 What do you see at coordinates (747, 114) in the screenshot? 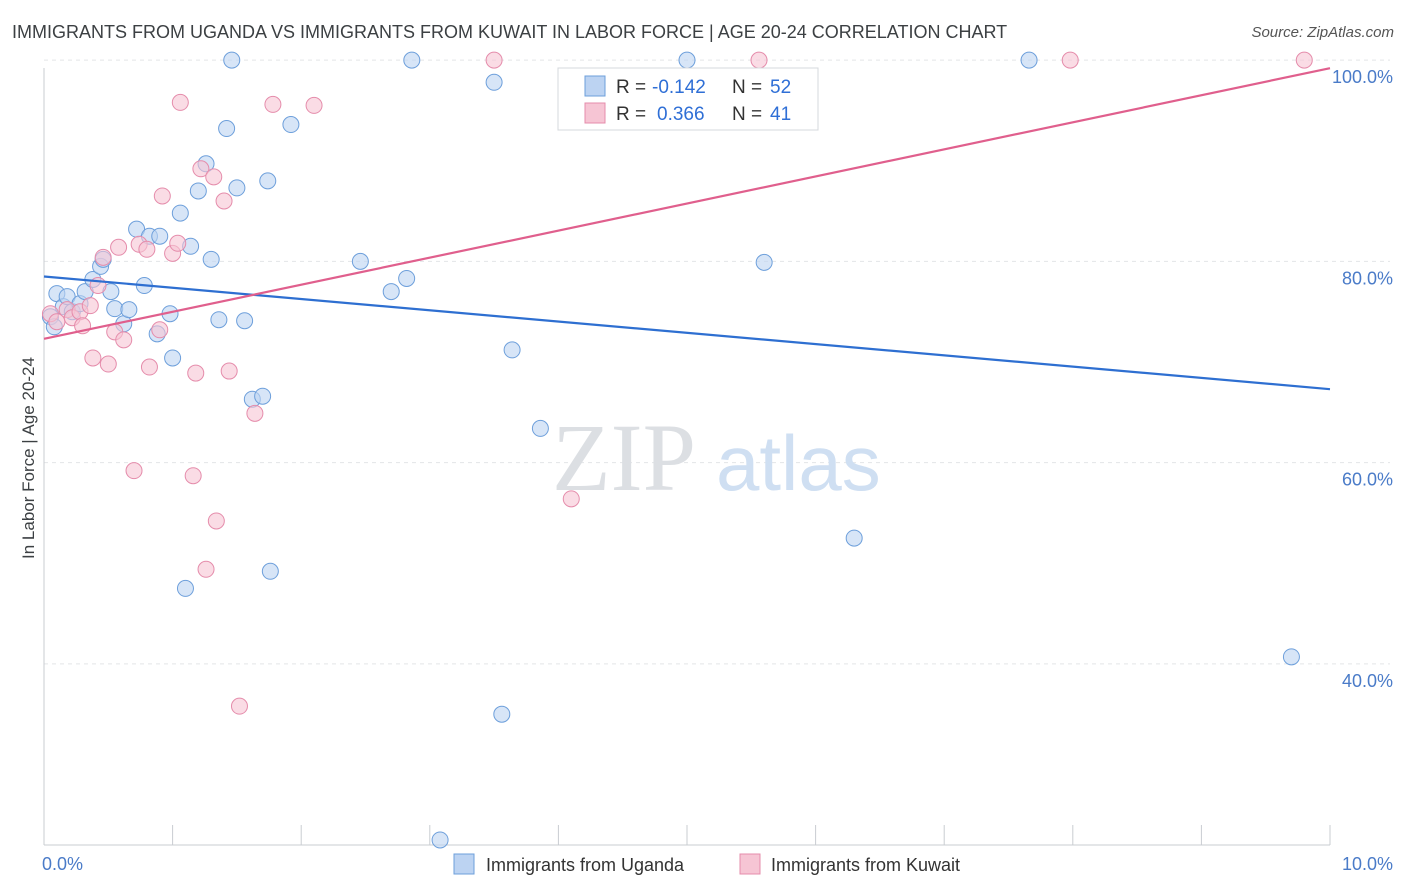
I see `stats-n-label-kuwait: N =` at bounding box center [747, 114].